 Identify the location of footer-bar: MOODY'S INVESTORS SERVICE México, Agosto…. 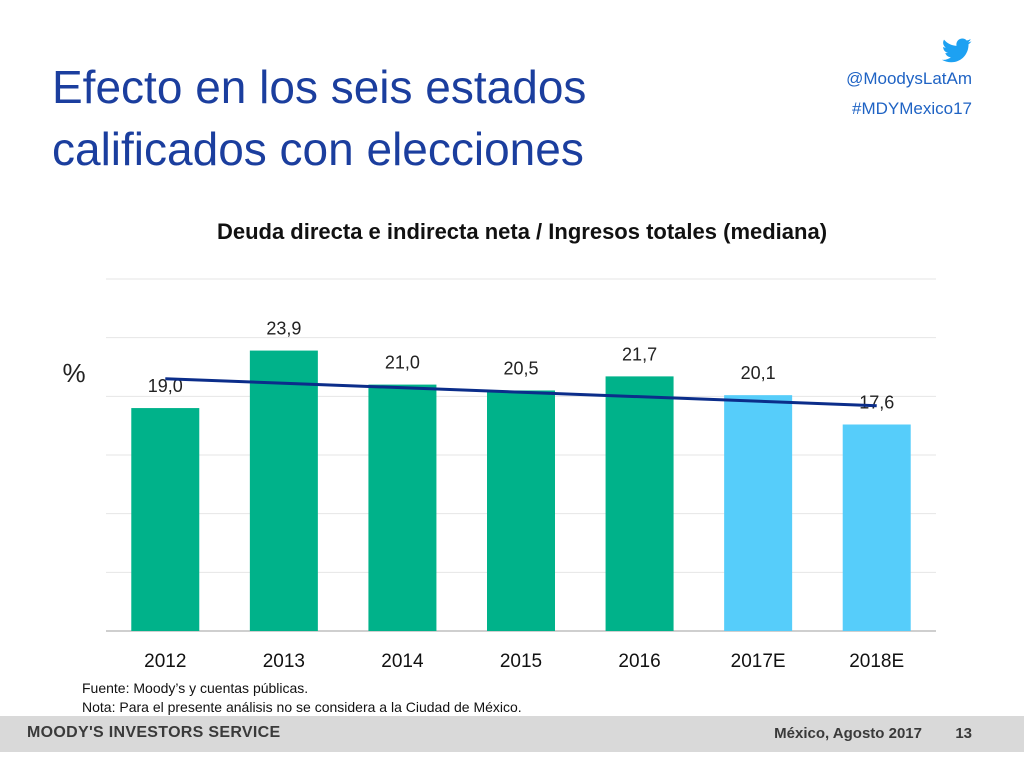
(512, 734).